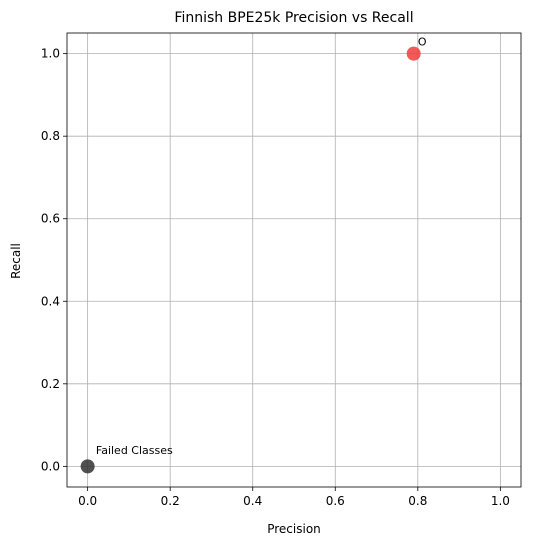 This screenshot has height=545, width=536. I want to click on y-tick-label: 0.4, so click(50, 301).